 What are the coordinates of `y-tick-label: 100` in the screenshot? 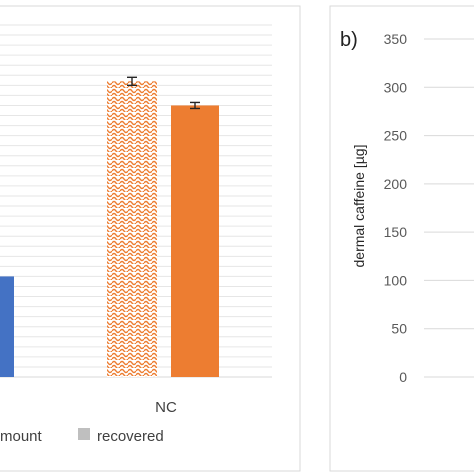 It's located at (396, 280).